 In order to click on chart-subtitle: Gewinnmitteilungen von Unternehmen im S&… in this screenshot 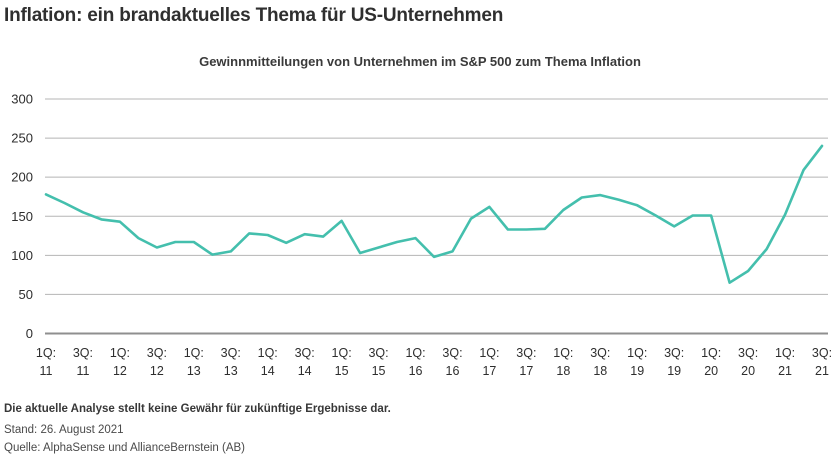, I will do `click(420, 61)`.